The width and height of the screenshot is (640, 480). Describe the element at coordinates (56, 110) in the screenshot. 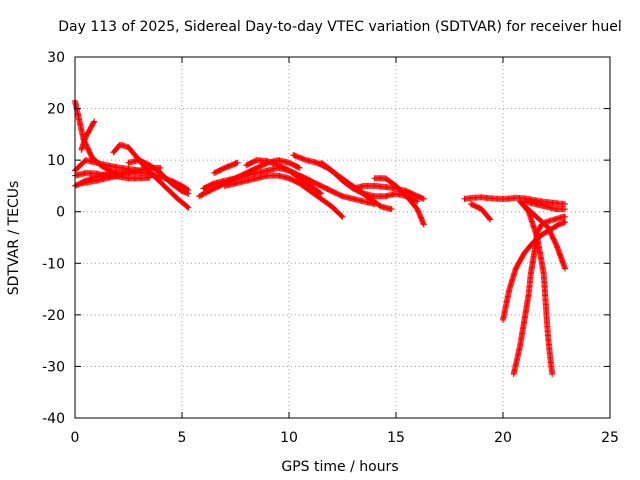

I see `y-tick-label: 20` at that location.